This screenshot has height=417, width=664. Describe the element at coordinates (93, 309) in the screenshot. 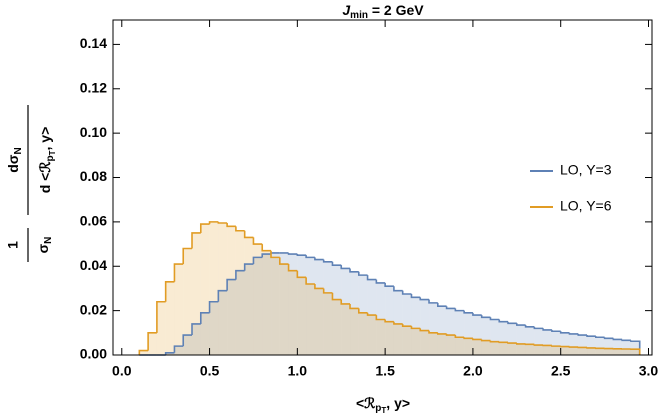

I see `y-tick-label: 0.02` at that location.